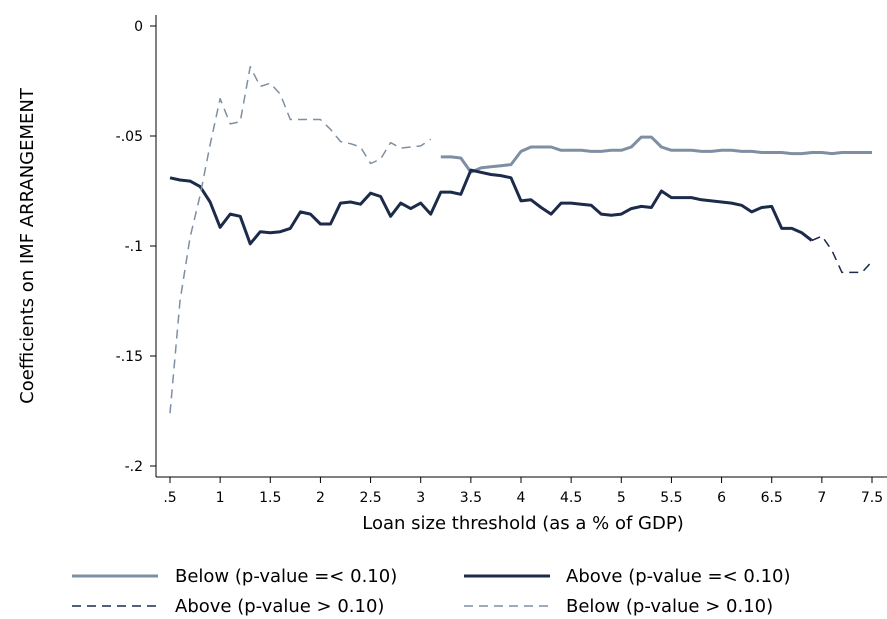 This screenshot has width=887, height=619. I want to click on y-axis-title: Coefficients on IMF ARRANGEMENT, so click(27, 245).